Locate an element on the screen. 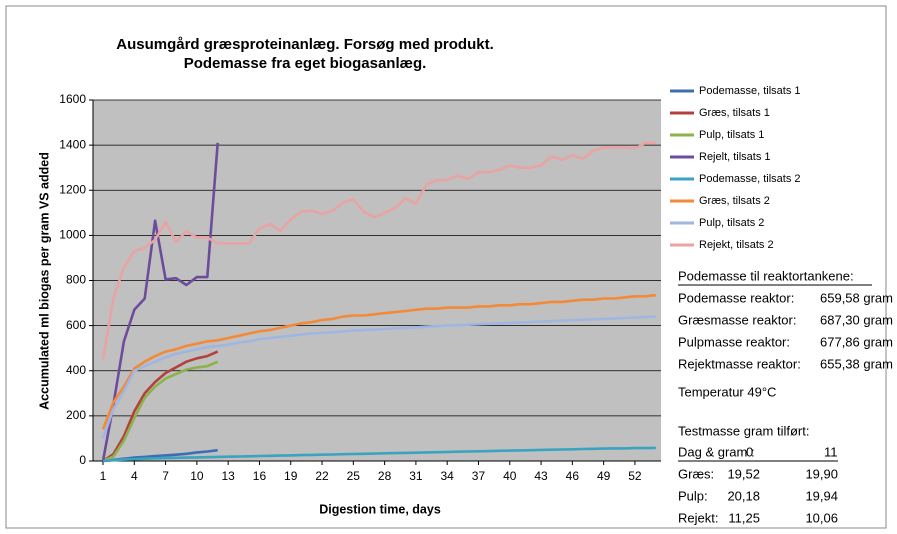 This screenshot has width=897, height=534. legend-label: Pulp, tilsats 2 is located at coordinates (731, 223).